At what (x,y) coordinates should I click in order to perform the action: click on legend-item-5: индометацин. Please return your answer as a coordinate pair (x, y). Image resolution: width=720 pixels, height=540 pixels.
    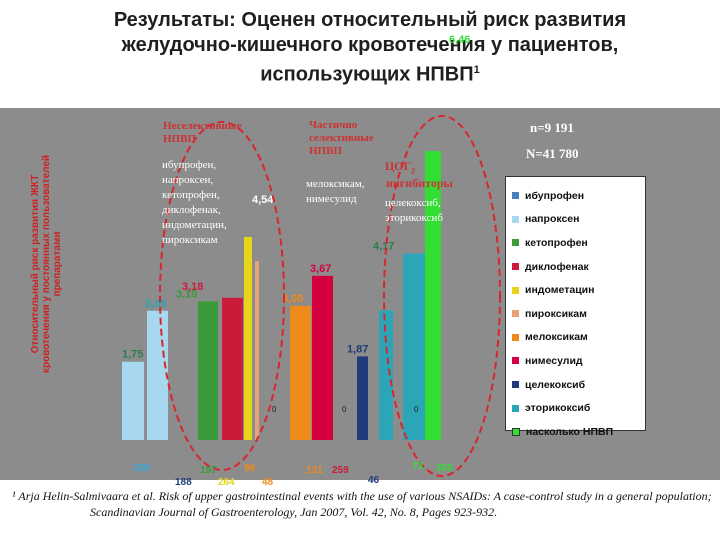
    Looking at the image, I should click on (575, 290).